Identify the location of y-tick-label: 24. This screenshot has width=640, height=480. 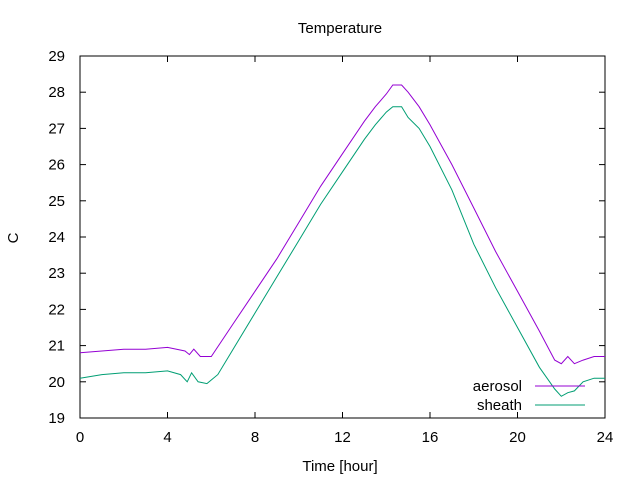
(56, 237).